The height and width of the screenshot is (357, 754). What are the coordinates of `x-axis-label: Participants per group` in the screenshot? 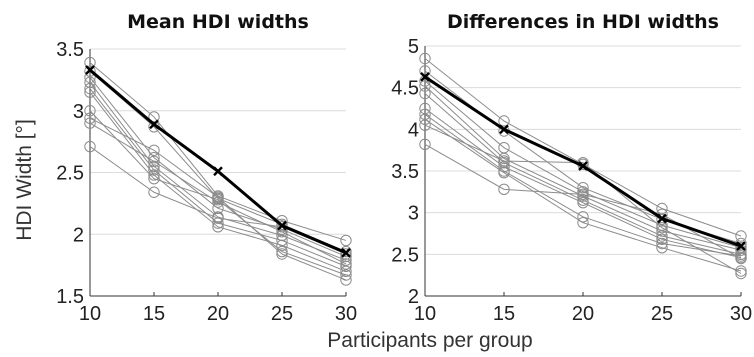 It's located at (429, 340).